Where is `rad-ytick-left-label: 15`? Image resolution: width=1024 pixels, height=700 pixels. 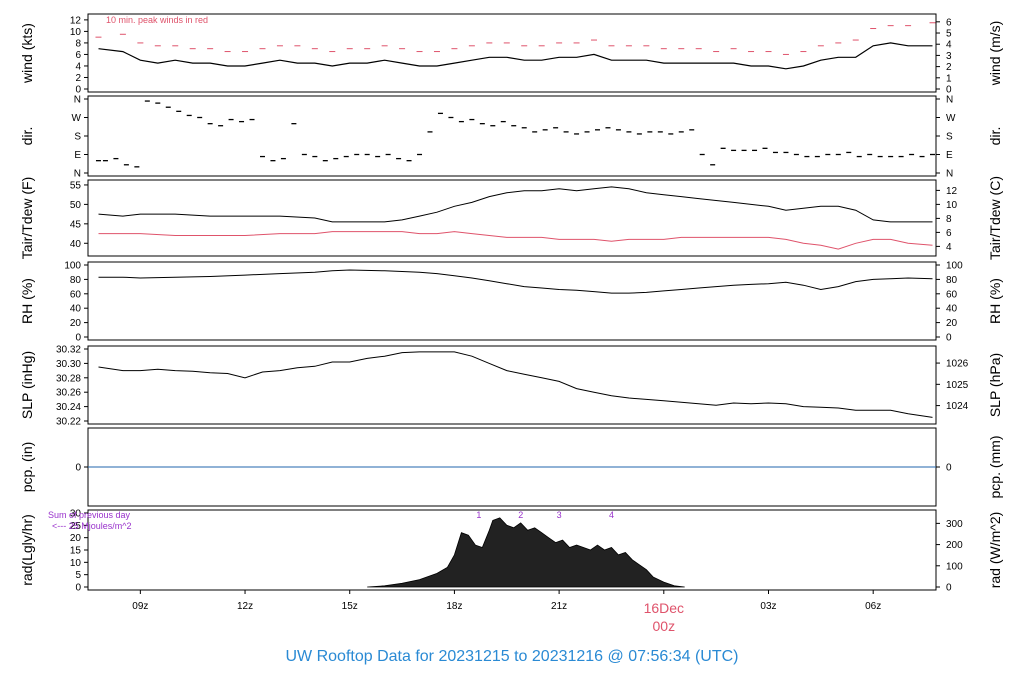 rad-ytick-left-label: 15 is located at coordinates (76, 551).